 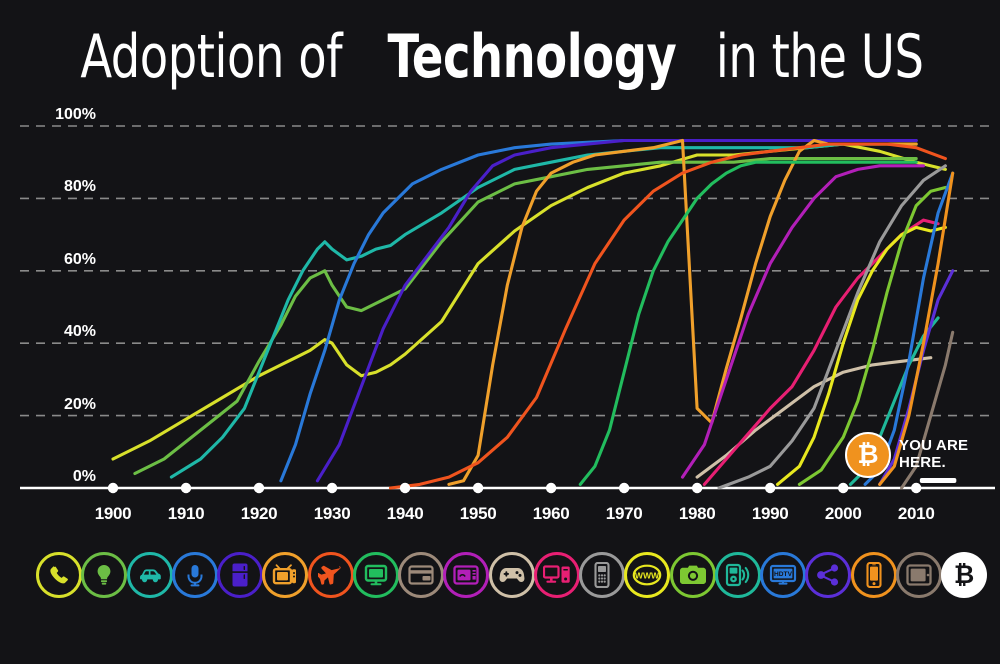 What do you see at coordinates (186, 513) in the screenshot?
I see `x-axis-label: 1910` at bounding box center [186, 513].